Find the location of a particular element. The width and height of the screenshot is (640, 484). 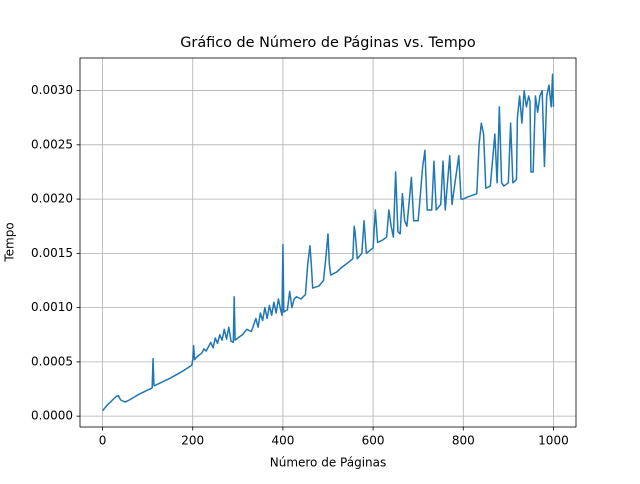

y-tick-label: 0.0020 is located at coordinates (52, 199).